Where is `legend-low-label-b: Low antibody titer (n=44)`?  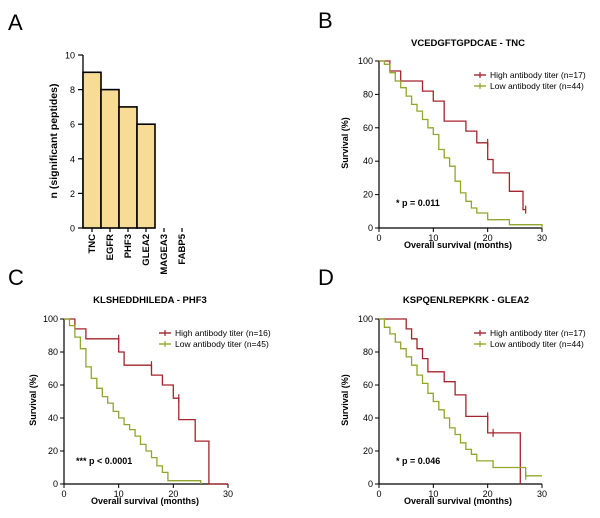 legend-low-label-b: Low antibody titer (n=44) is located at coordinates (537, 86).